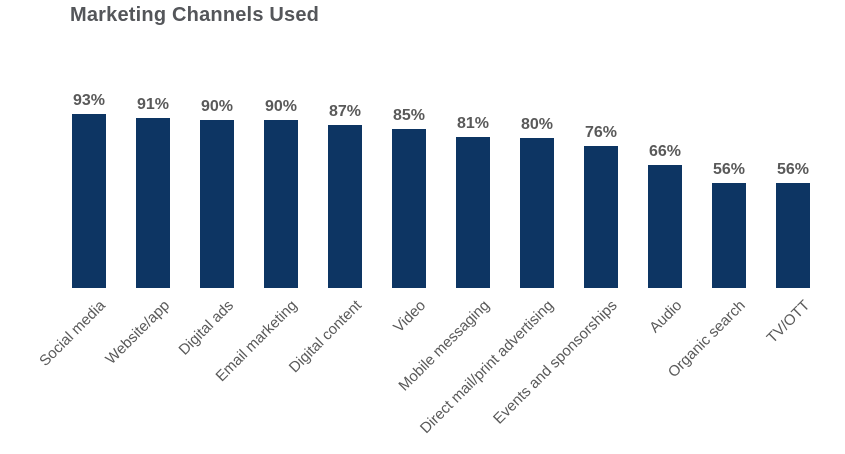  Describe the element at coordinates (89, 100) in the screenshot. I see `bar-value-label: 93%` at that location.